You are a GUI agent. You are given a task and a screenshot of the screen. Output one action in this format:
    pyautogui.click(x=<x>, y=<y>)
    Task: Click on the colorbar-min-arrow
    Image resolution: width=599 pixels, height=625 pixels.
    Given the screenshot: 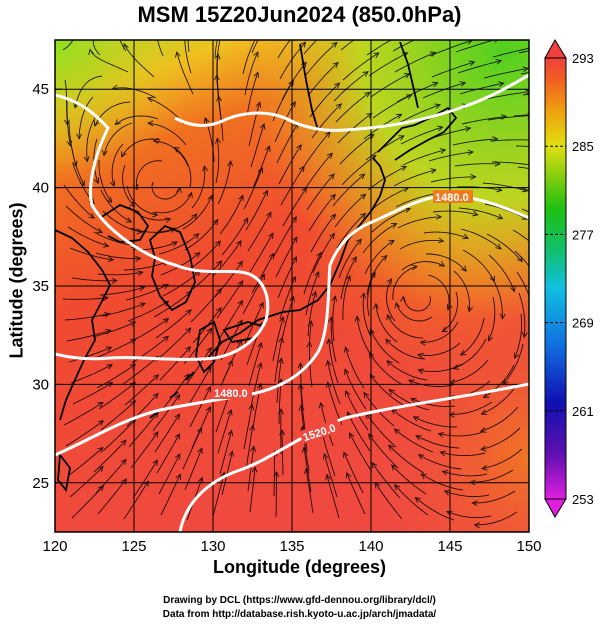 What is the action you would take?
    pyautogui.click(x=555, y=508)
    